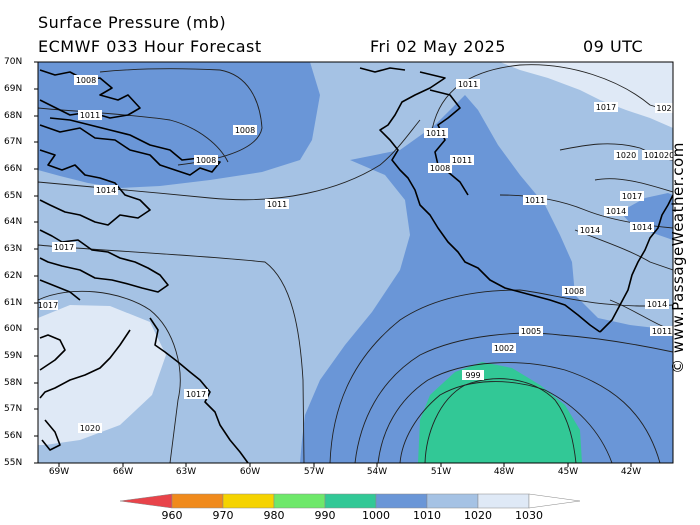  What do you see at coordinates (13, 142) in the screenshot?
I see `lat-label: 67N` at bounding box center [13, 142].